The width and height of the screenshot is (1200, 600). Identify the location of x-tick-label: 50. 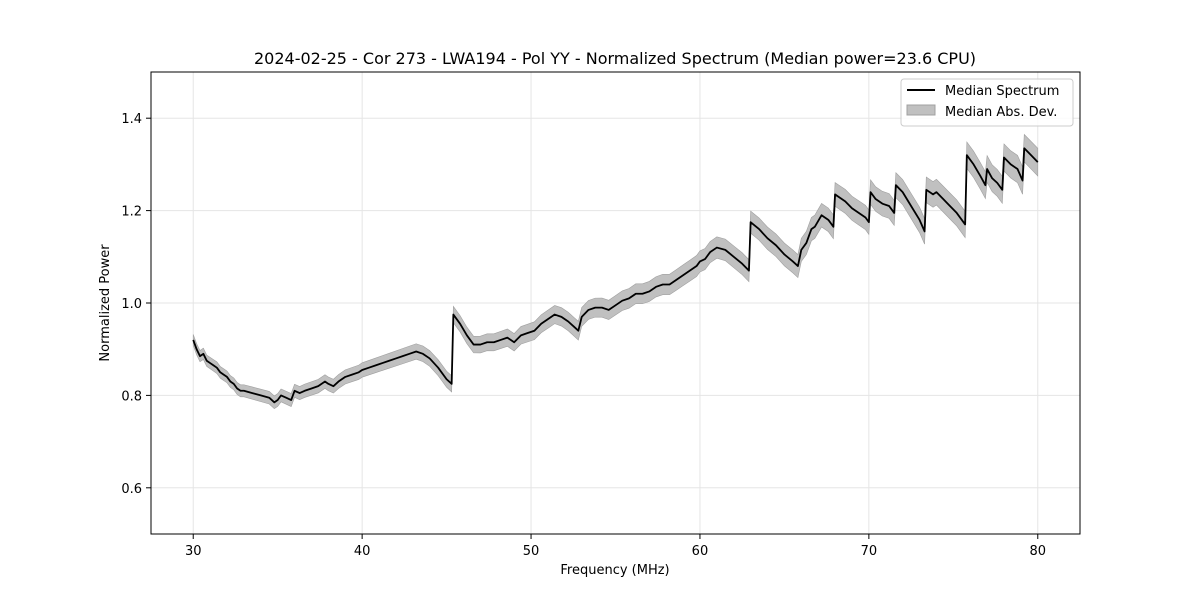
(531, 551).